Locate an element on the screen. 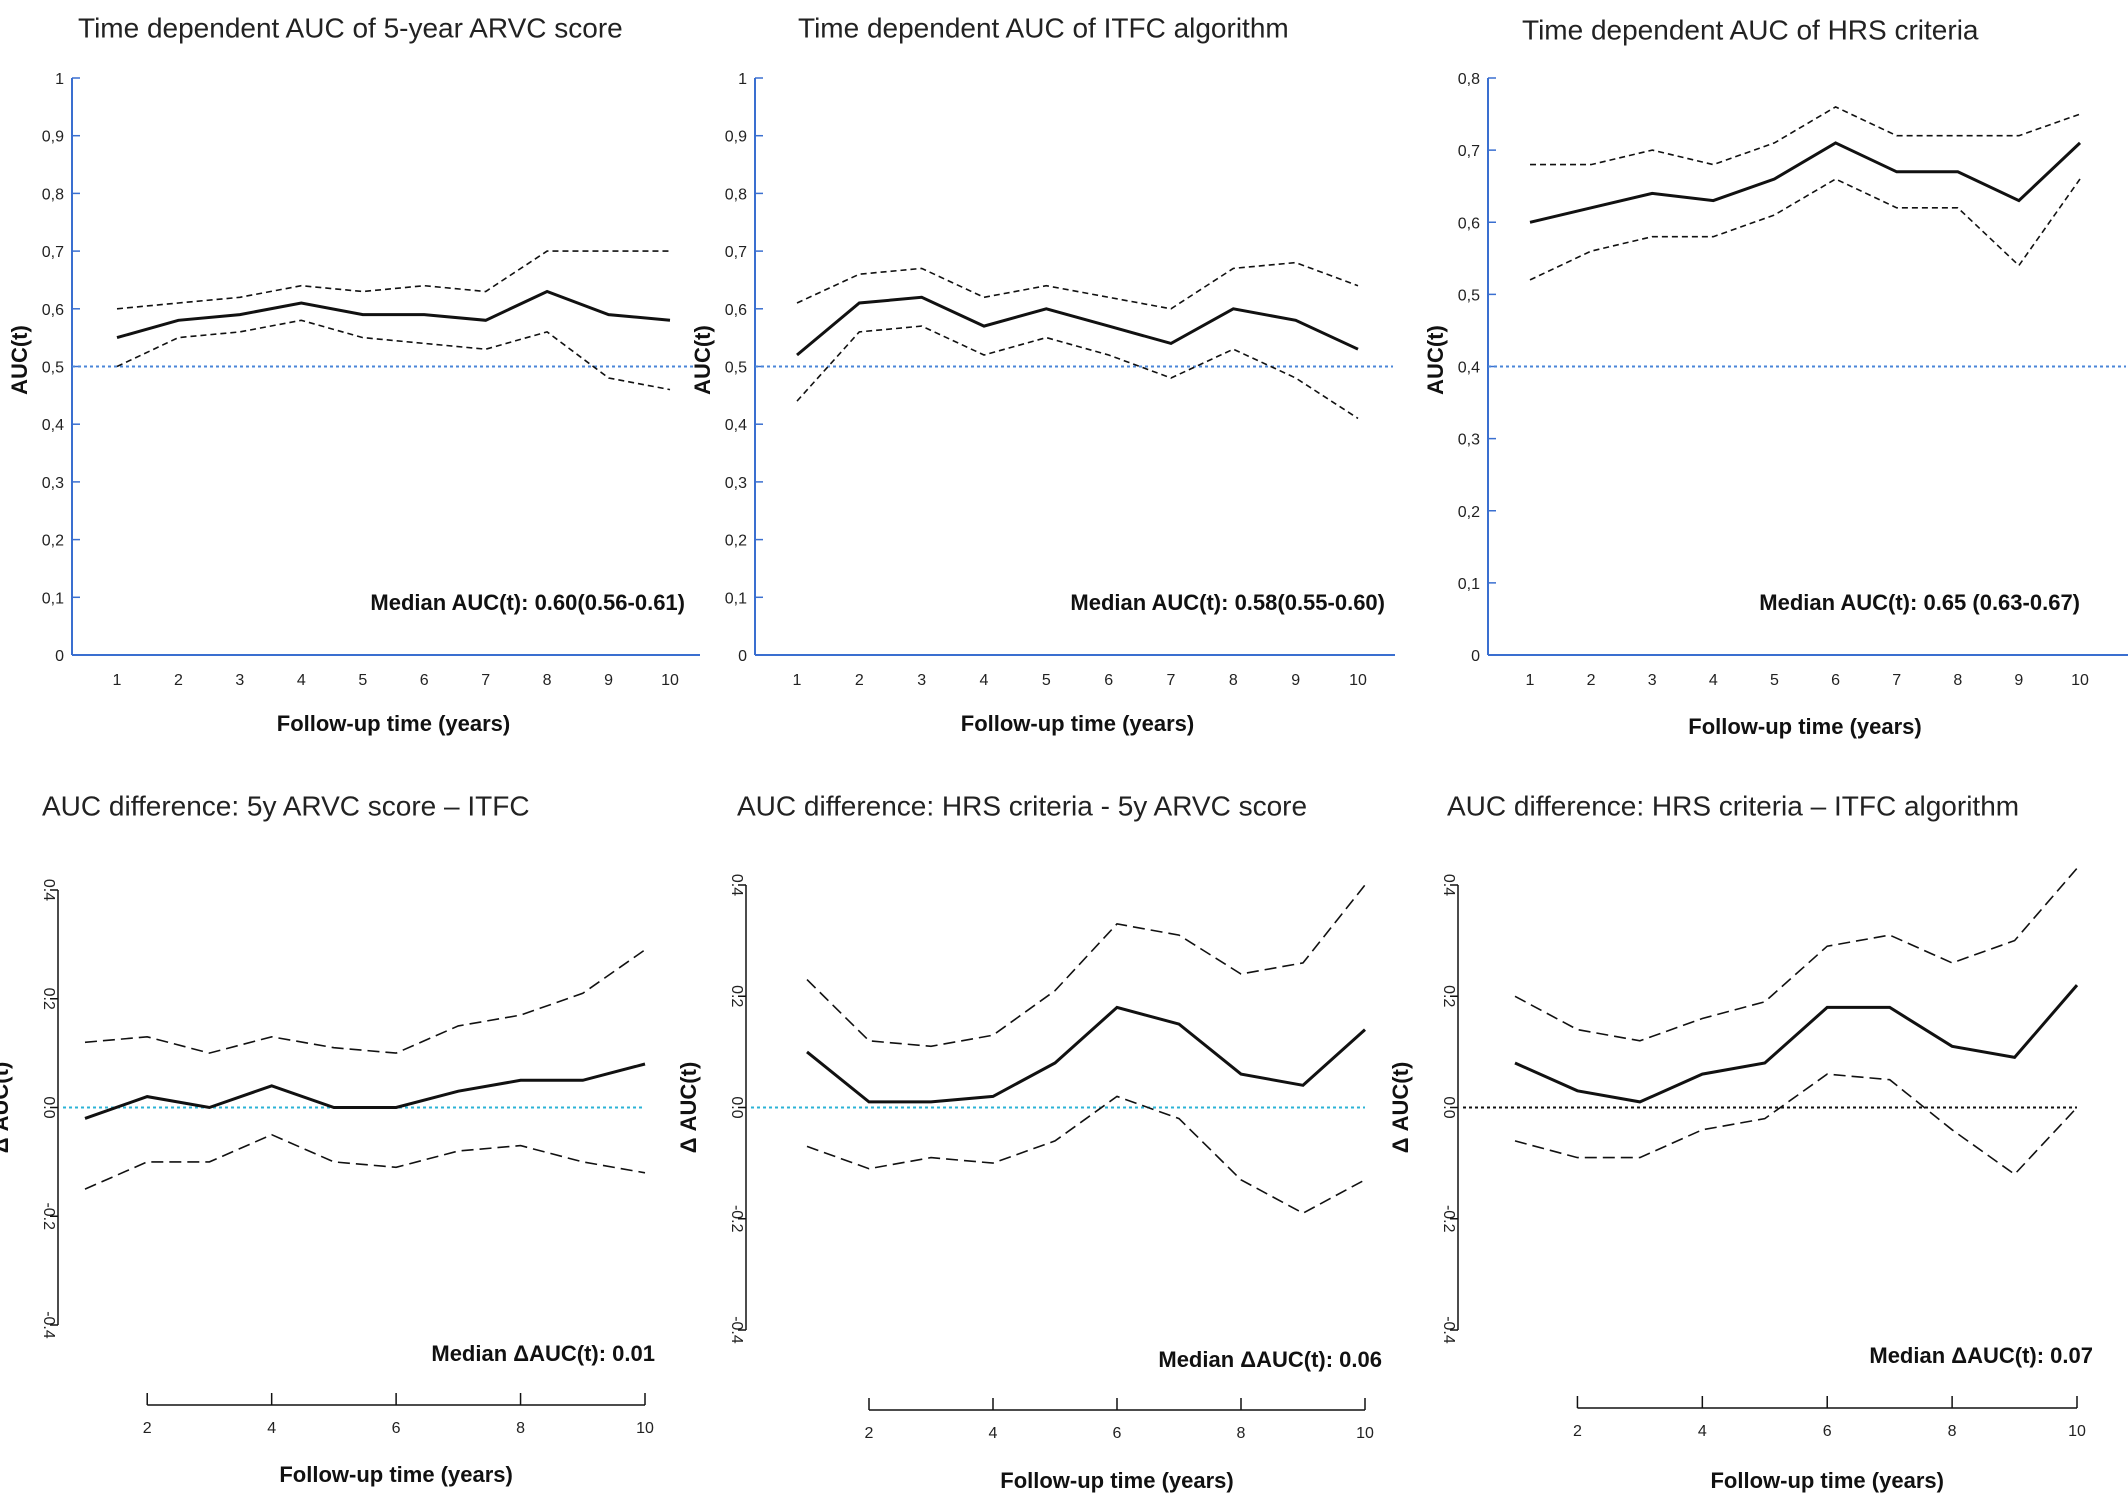 The image size is (2128, 1509). y-axis-label: Δ AUC(t) is located at coordinates (6, 1108).